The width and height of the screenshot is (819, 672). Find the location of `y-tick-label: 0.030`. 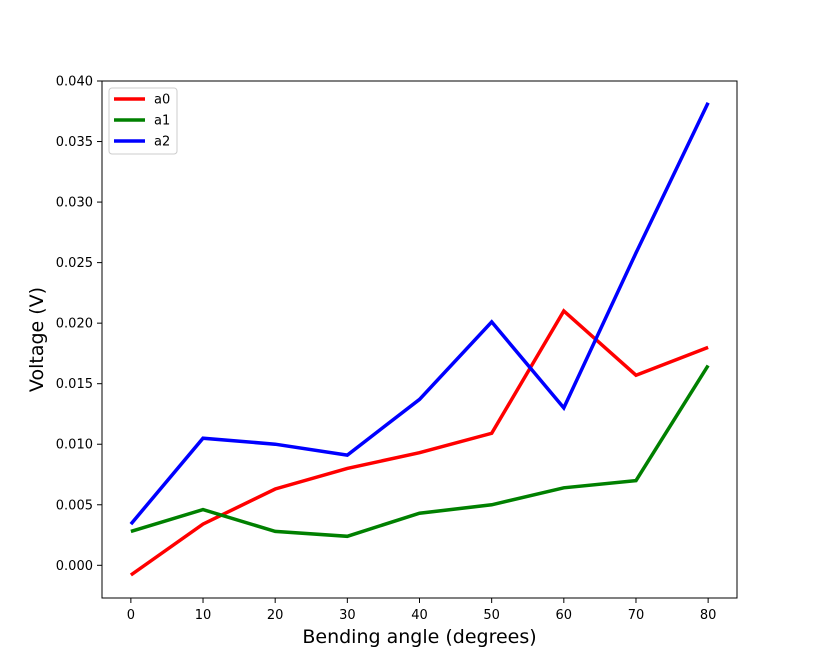

y-tick-label: 0.030 is located at coordinates (74, 203).